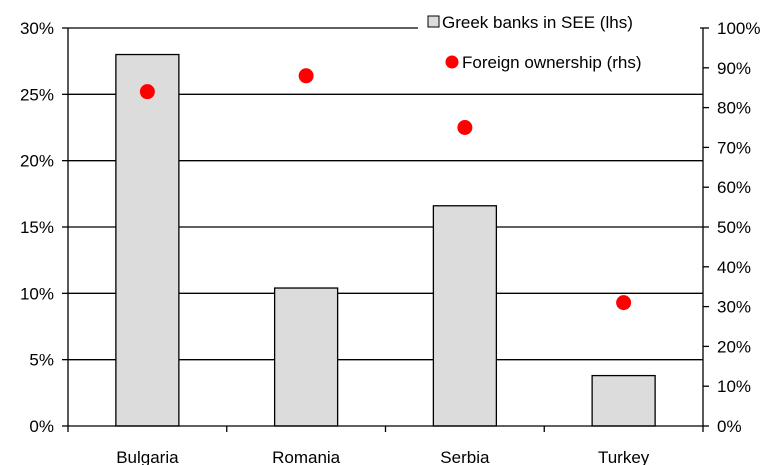 This screenshot has width=771, height=465. What do you see at coordinates (465, 316) in the screenshot?
I see `bar-serbia` at bounding box center [465, 316].